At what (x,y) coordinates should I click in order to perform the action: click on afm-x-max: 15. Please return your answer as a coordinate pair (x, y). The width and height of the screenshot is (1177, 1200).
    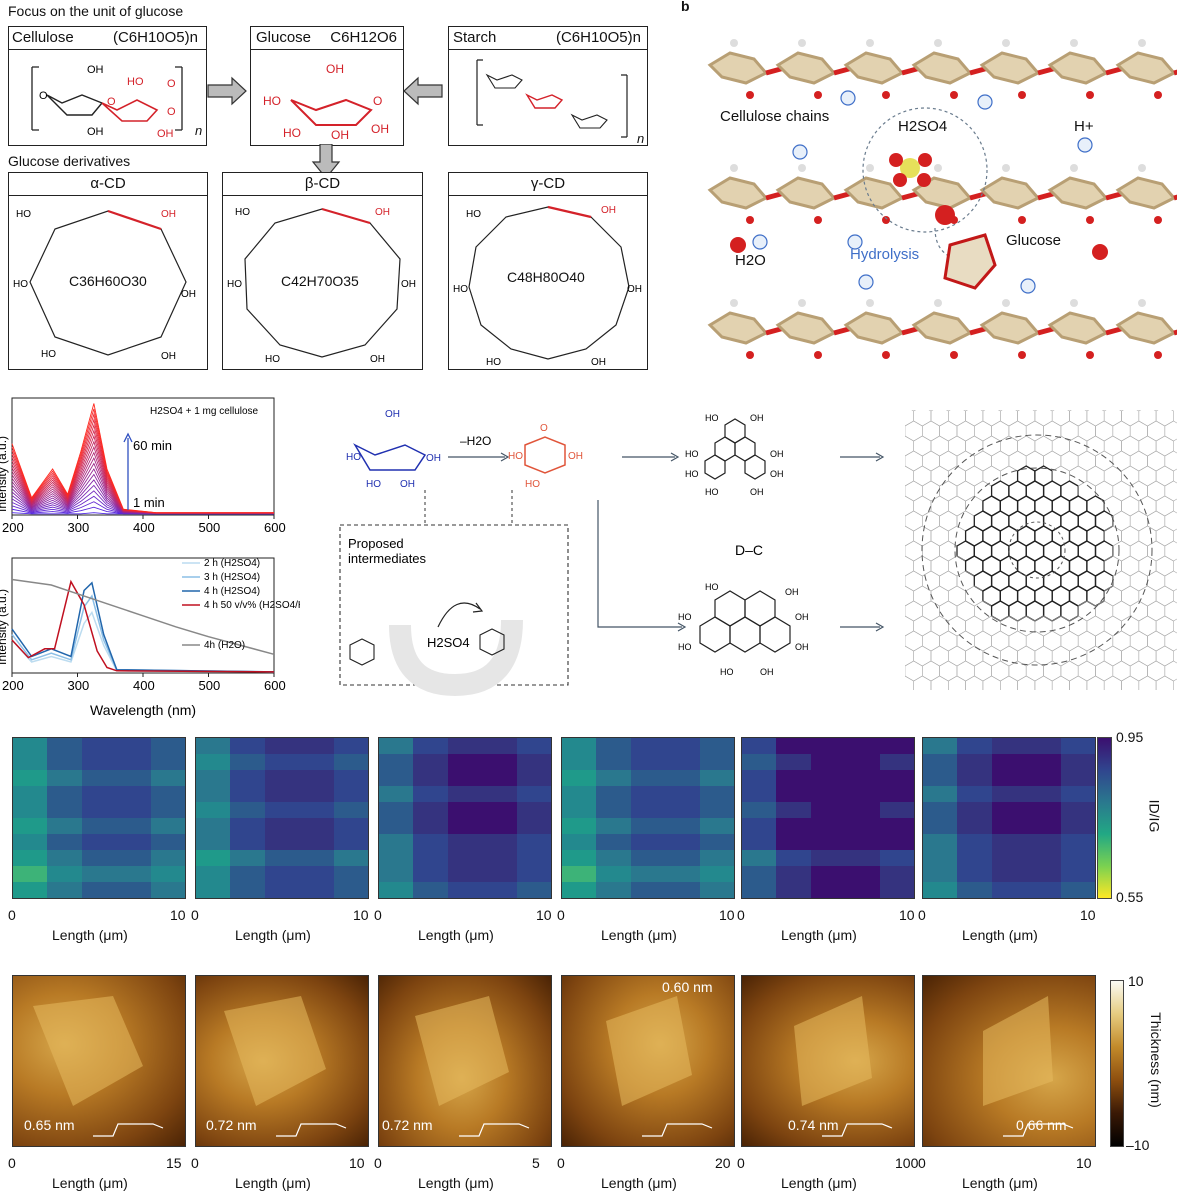
    Looking at the image, I should click on (174, 1163).